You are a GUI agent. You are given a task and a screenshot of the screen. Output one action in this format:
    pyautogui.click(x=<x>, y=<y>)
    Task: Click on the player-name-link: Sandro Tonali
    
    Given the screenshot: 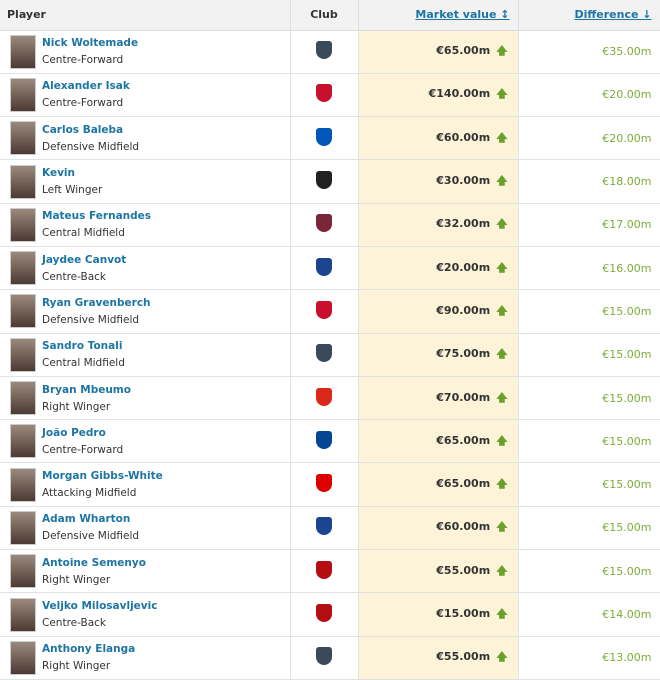 What is the action you would take?
    pyautogui.click(x=82, y=346)
    